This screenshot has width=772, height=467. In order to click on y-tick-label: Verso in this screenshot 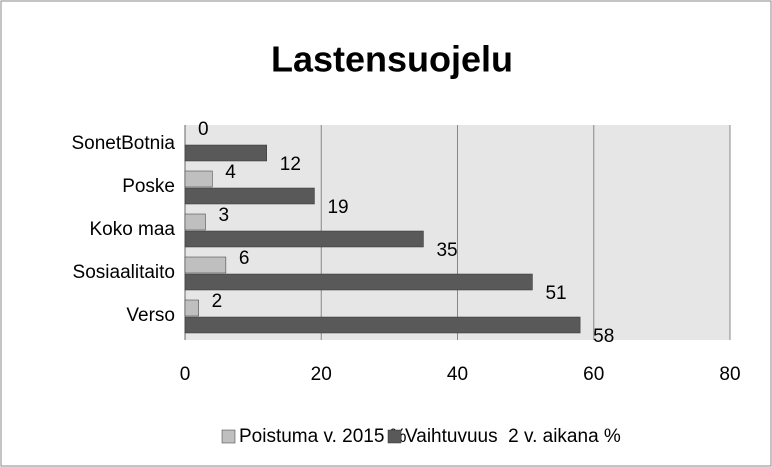, I will do `click(150, 315)`.